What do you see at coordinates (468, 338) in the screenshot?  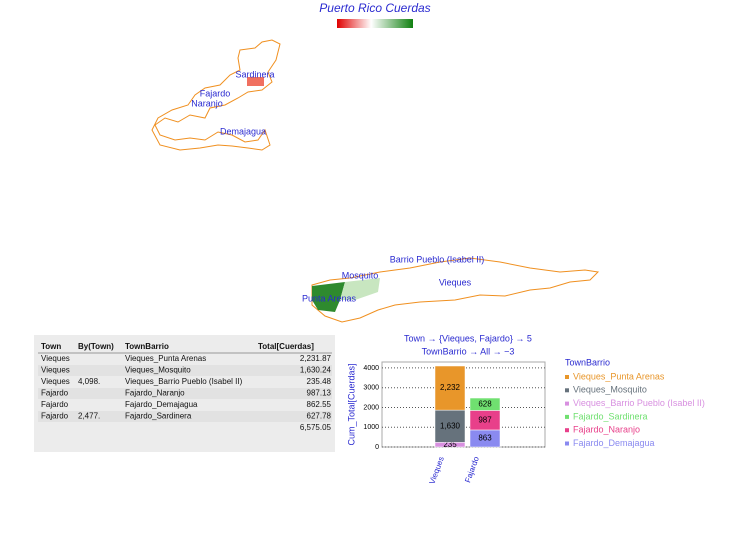 I see `chart-title: Town → {Vieques, Fajardo} → 5` at bounding box center [468, 338].